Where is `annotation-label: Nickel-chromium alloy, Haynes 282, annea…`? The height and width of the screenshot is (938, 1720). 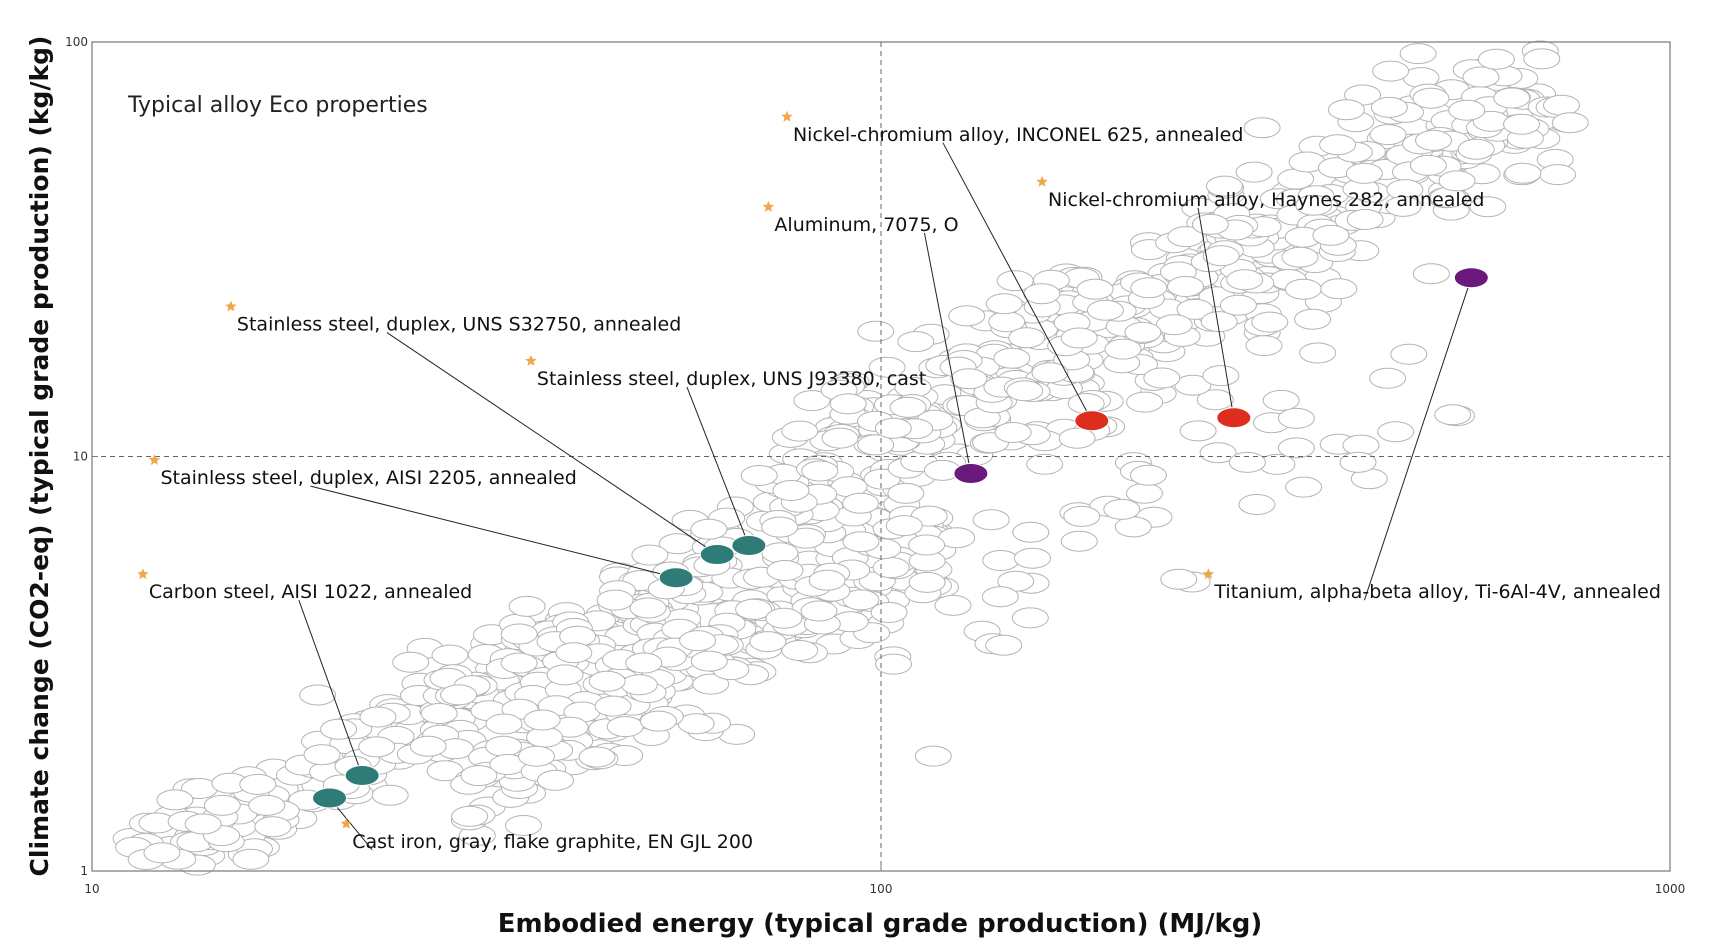
annotation-label: Nickel-chromium alloy, Haynes 282, annea… is located at coordinates (1266, 200).